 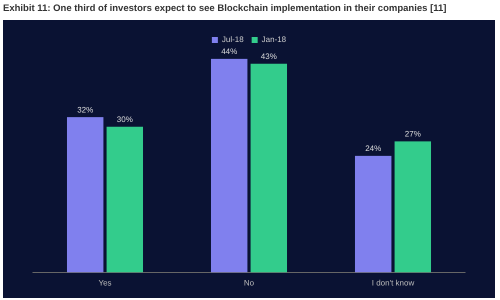 I want to click on data-label: 32%, so click(x=85, y=109).